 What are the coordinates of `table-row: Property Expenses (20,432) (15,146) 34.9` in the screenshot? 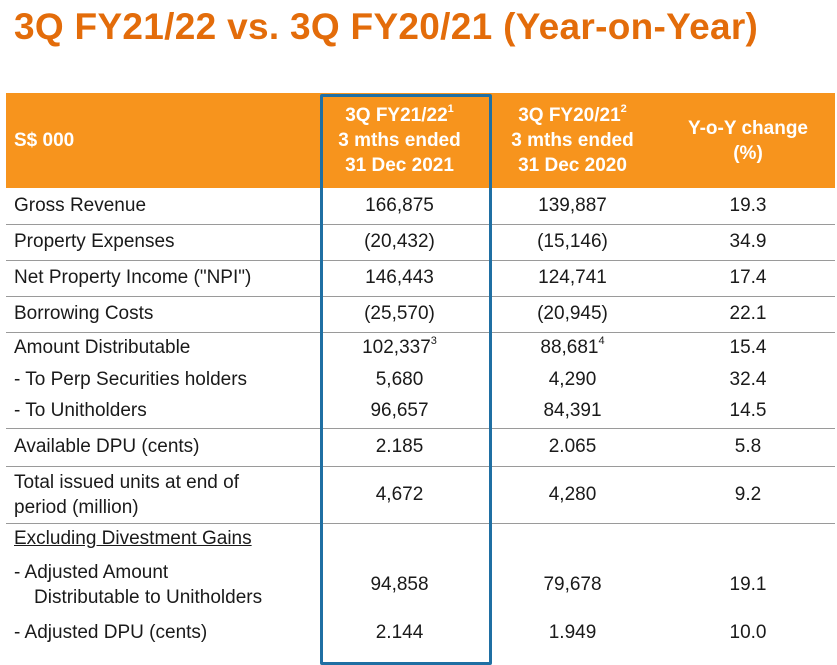 It's located at (420, 242).